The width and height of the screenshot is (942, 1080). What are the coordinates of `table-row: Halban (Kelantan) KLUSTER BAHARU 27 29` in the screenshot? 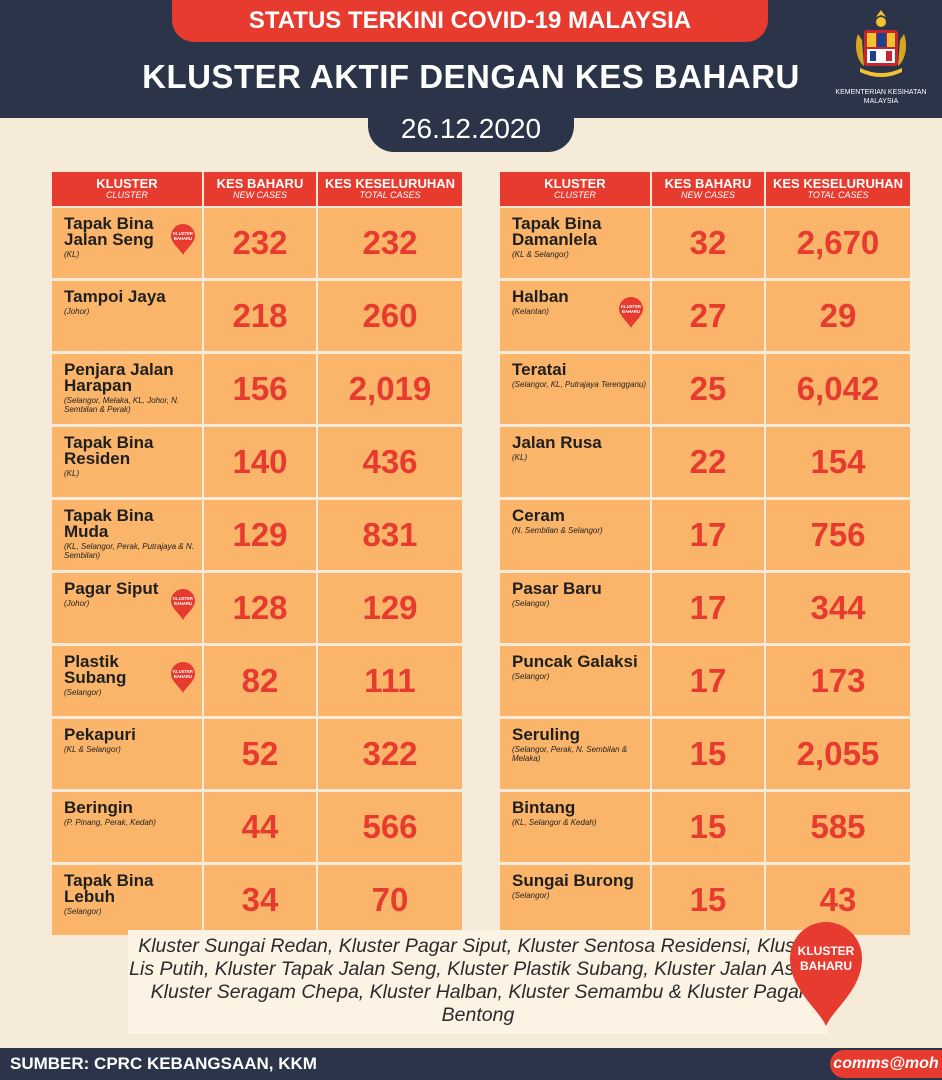 It's located at (705, 316).